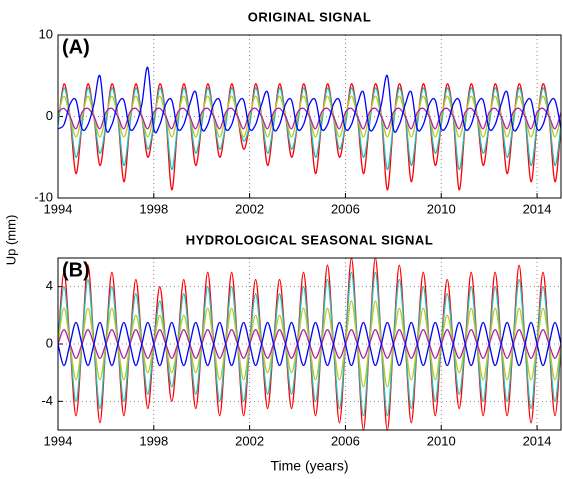  What do you see at coordinates (49, 285) in the screenshot?
I see `y-tick-label: 4` at bounding box center [49, 285].